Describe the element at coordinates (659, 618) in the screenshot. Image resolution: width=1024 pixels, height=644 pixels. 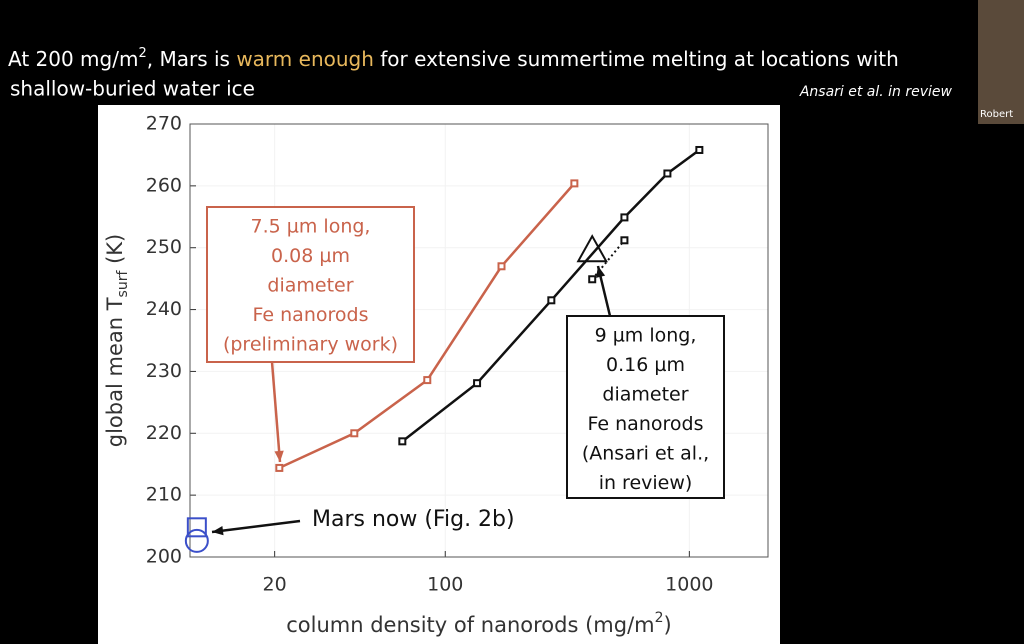
I see `x-label-sup: 2` at that location.